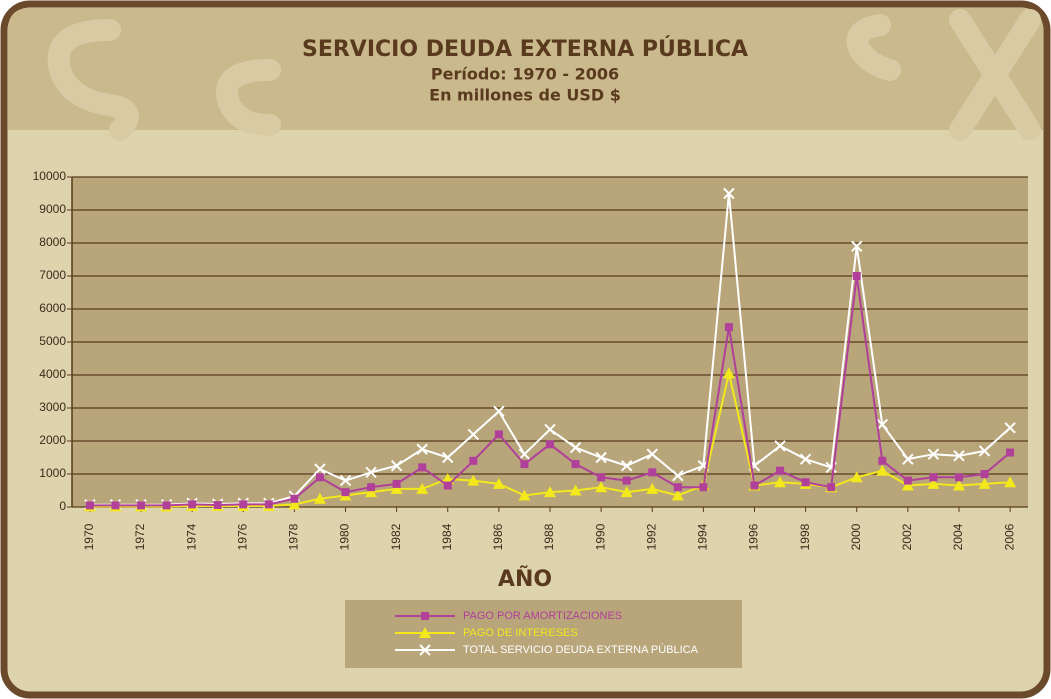 This screenshot has width=1051, height=699. I want to click on x-tick-label: 1982, so click(396, 536).